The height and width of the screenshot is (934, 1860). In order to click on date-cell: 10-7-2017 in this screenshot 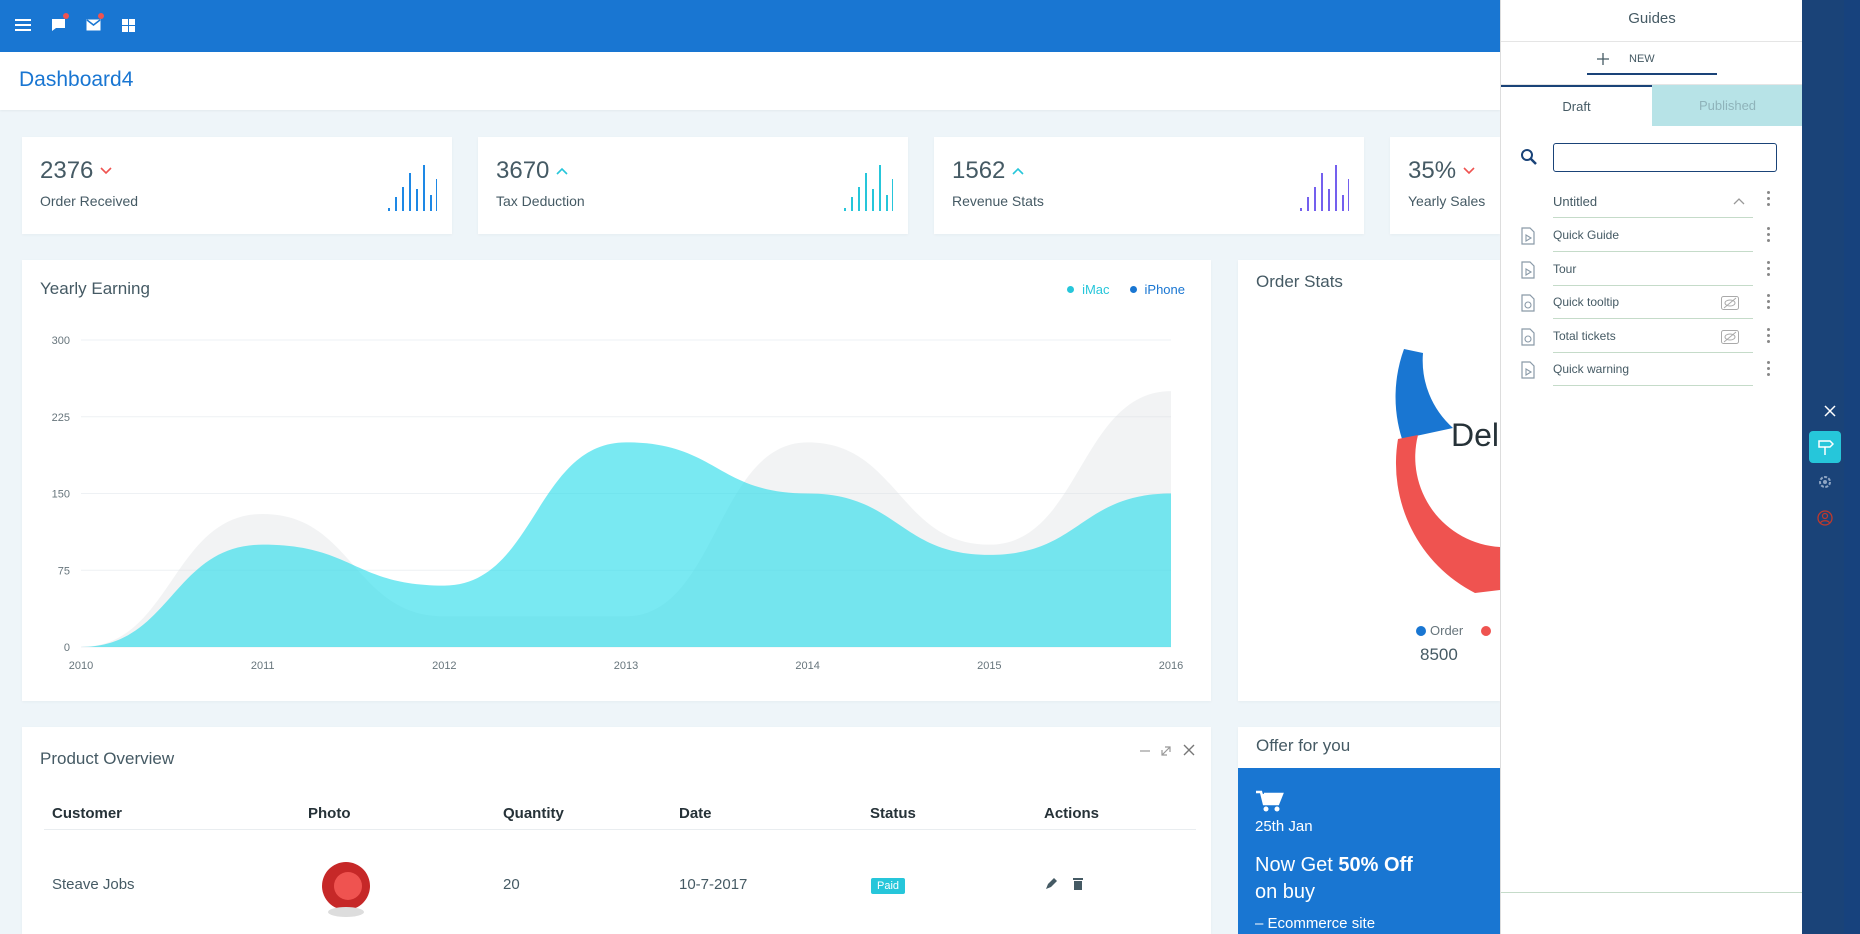, I will do `click(713, 884)`.